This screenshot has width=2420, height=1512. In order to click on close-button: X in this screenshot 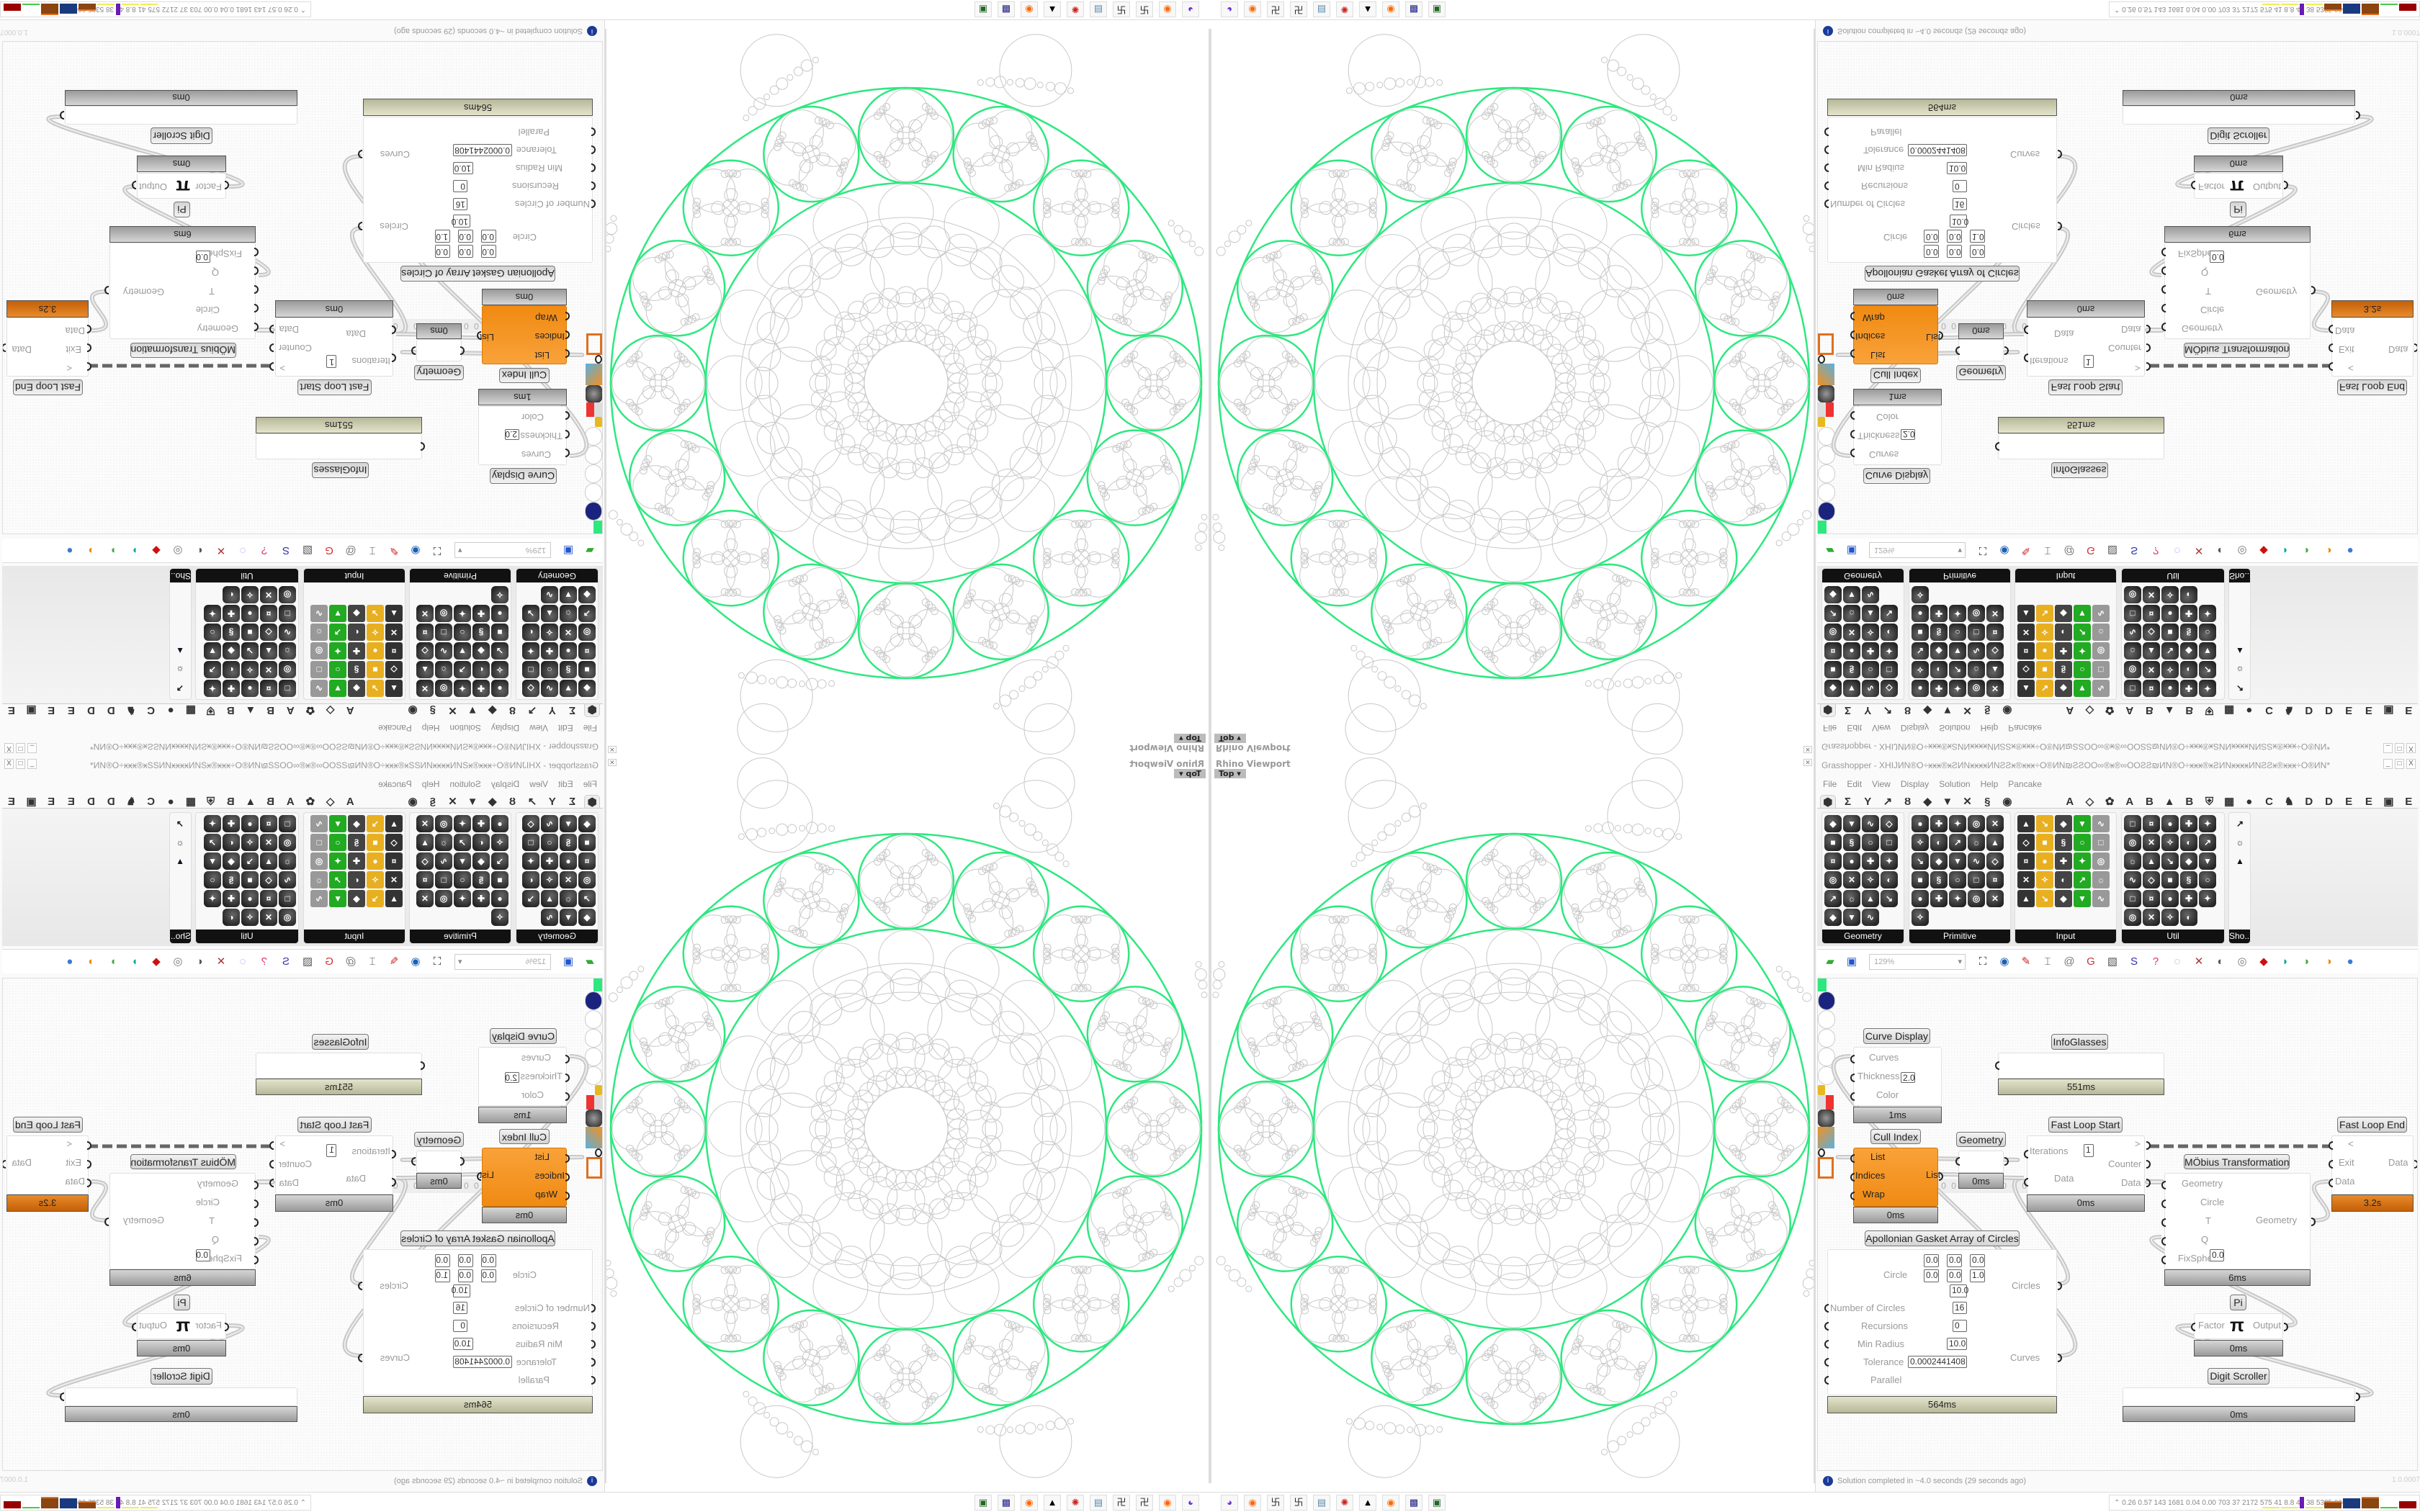, I will do `click(2411, 764)`.